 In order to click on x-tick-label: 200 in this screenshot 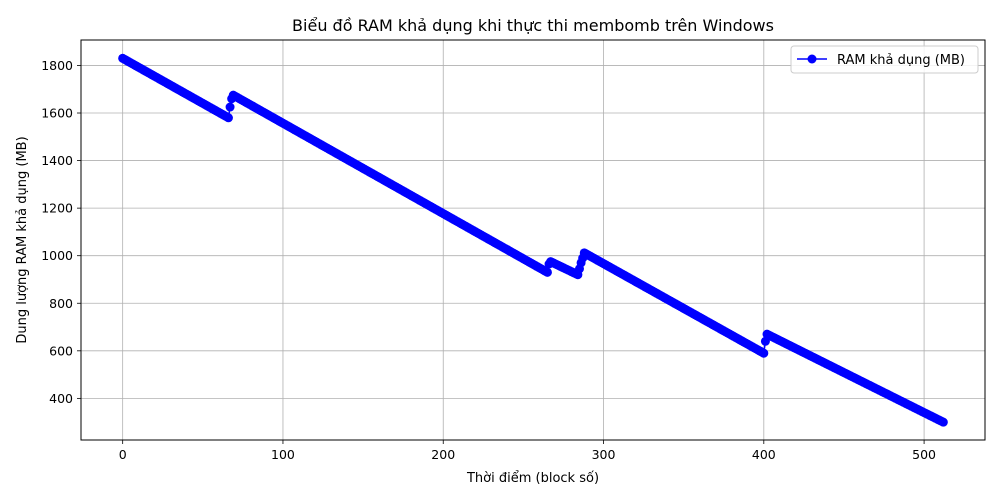, I will do `click(443, 454)`.